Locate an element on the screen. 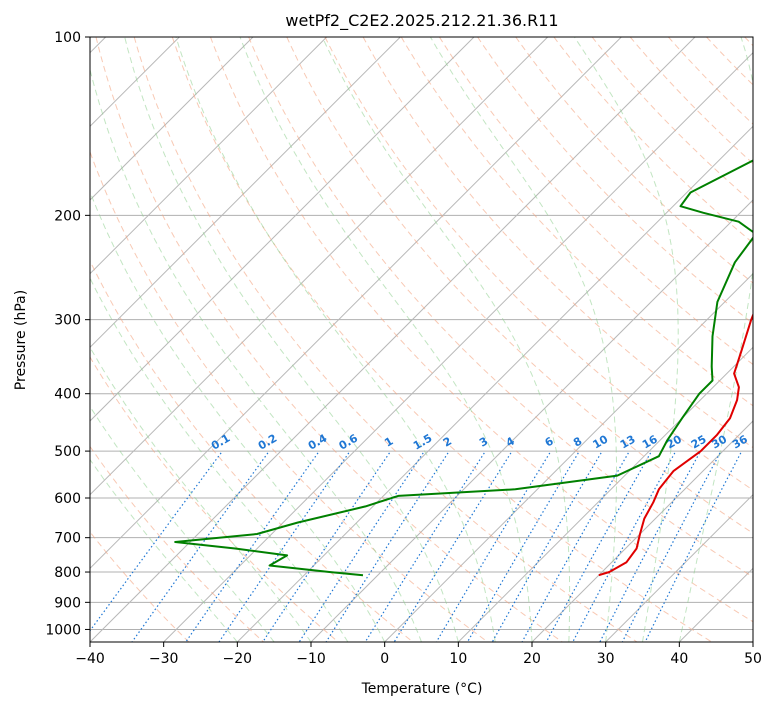  y-axis-ticks: 100 200 300 400 500 600 700 800 900 1000 is located at coordinates (67, 334).